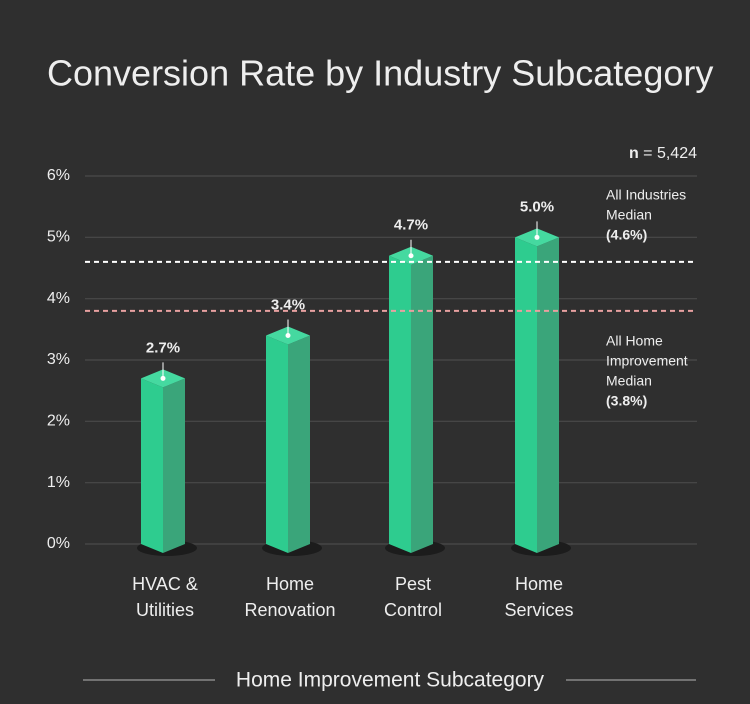 The height and width of the screenshot is (704, 750). I want to click on value-label: 4.7%, so click(411, 225).